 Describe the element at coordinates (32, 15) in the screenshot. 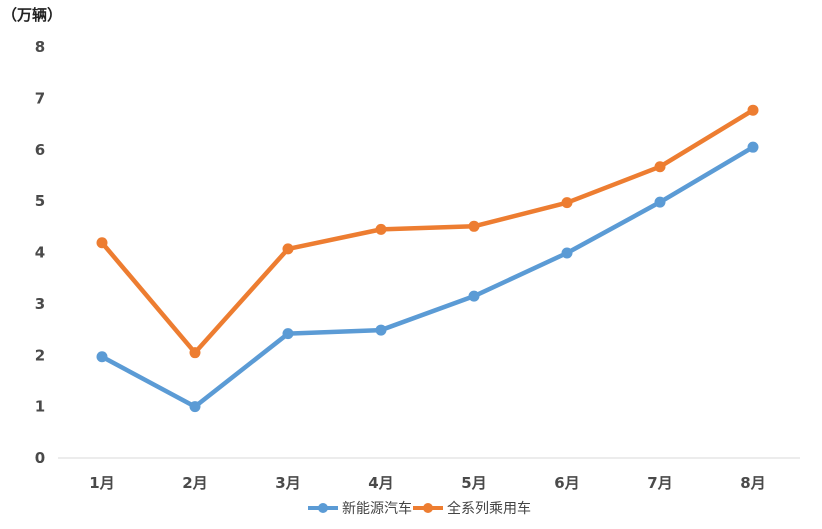

I see `y-unit-label: （万辆）` at that location.